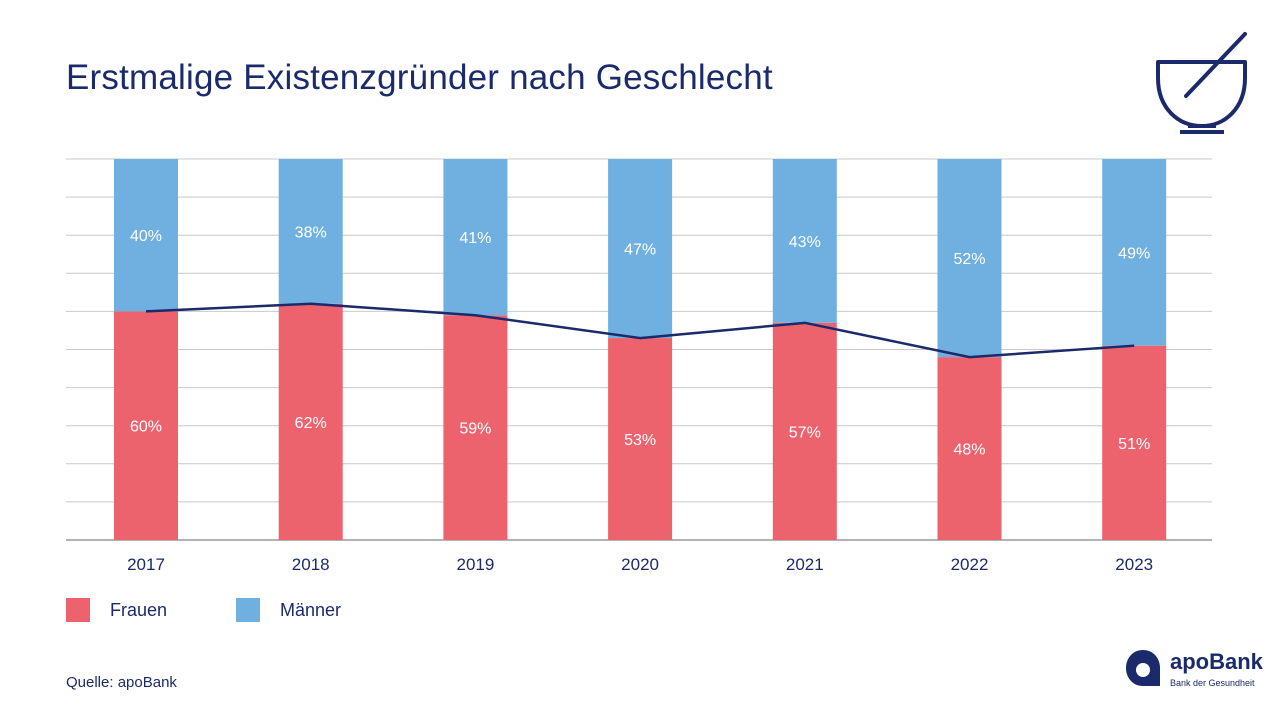 Image resolution: width=1280 pixels, height=720 pixels. I want to click on legend-label-maenner: Männer, so click(311, 609).